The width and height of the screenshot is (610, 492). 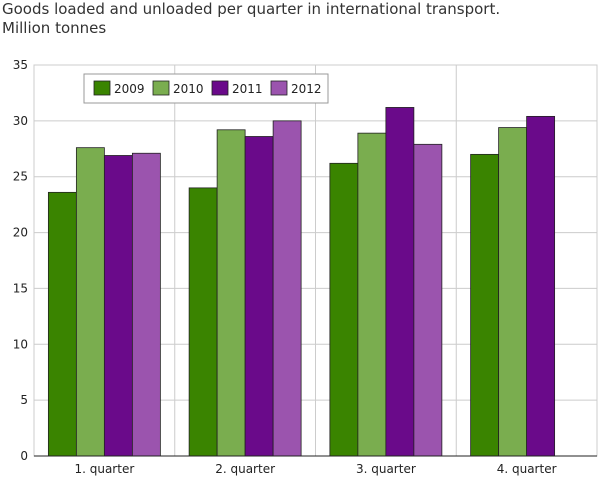 What do you see at coordinates (20, 65) in the screenshot?
I see `y-tick-label: 35` at bounding box center [20, 65].